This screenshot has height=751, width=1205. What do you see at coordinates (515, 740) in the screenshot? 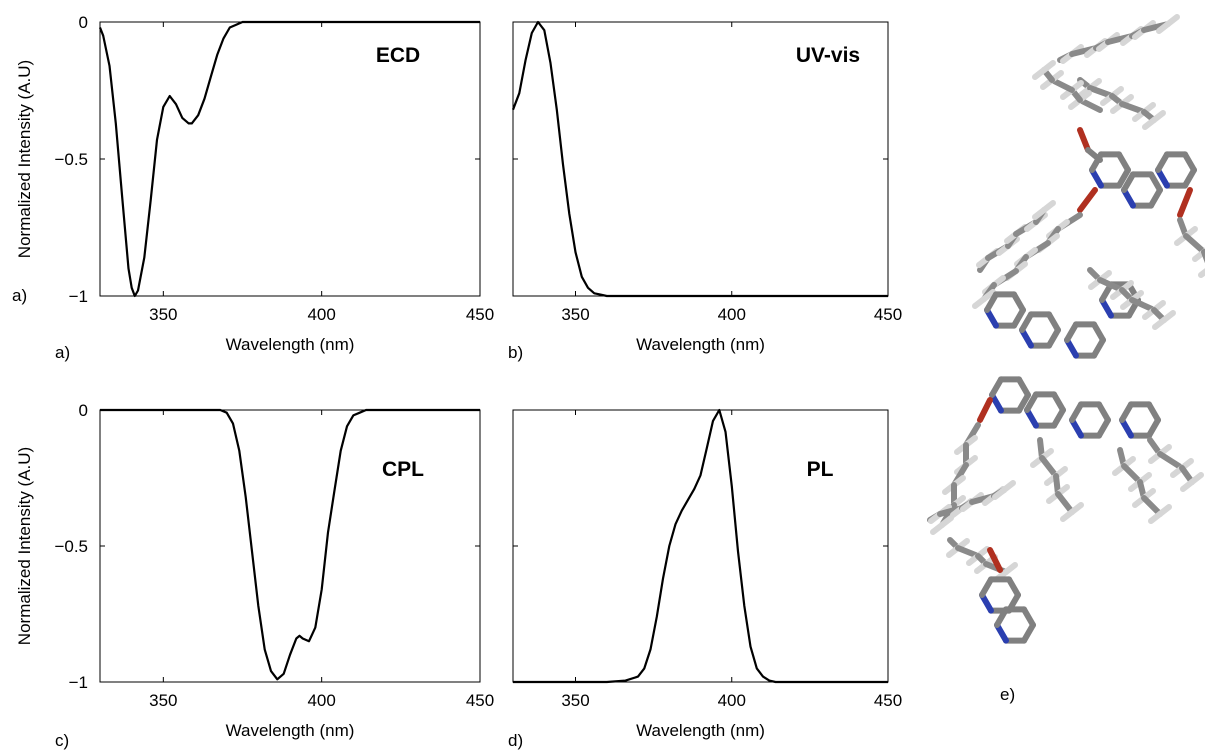
I see `panel-label: d)` at bounding box center [515, 740].